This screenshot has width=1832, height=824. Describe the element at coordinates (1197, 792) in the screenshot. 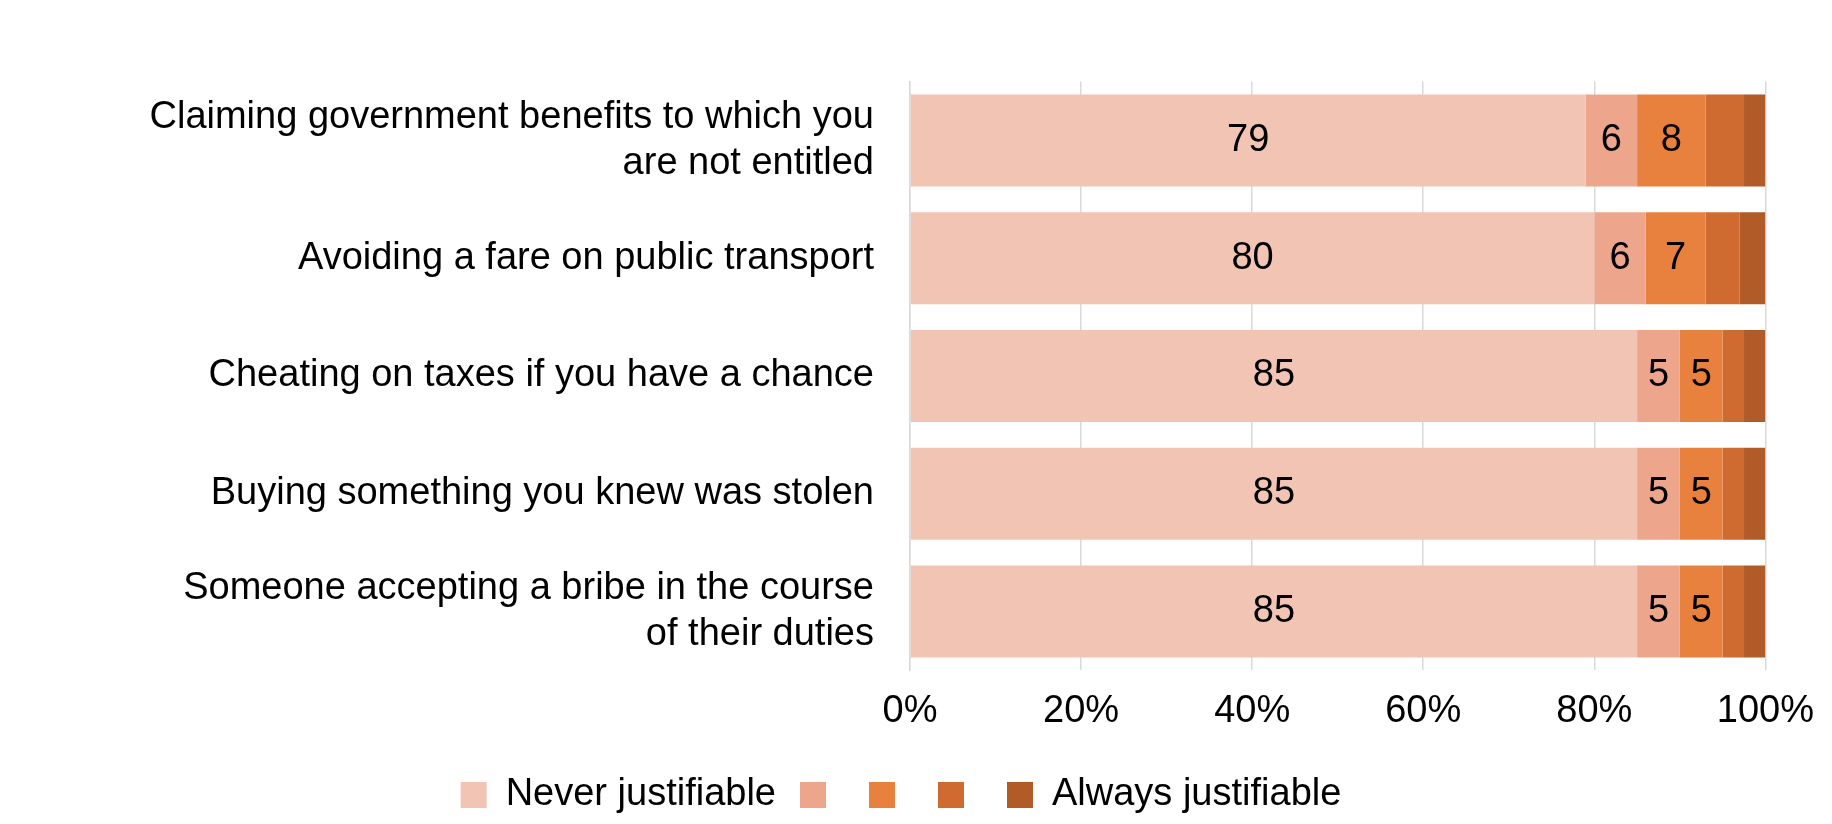

I see `legend-label: Always justifiable` at that location.